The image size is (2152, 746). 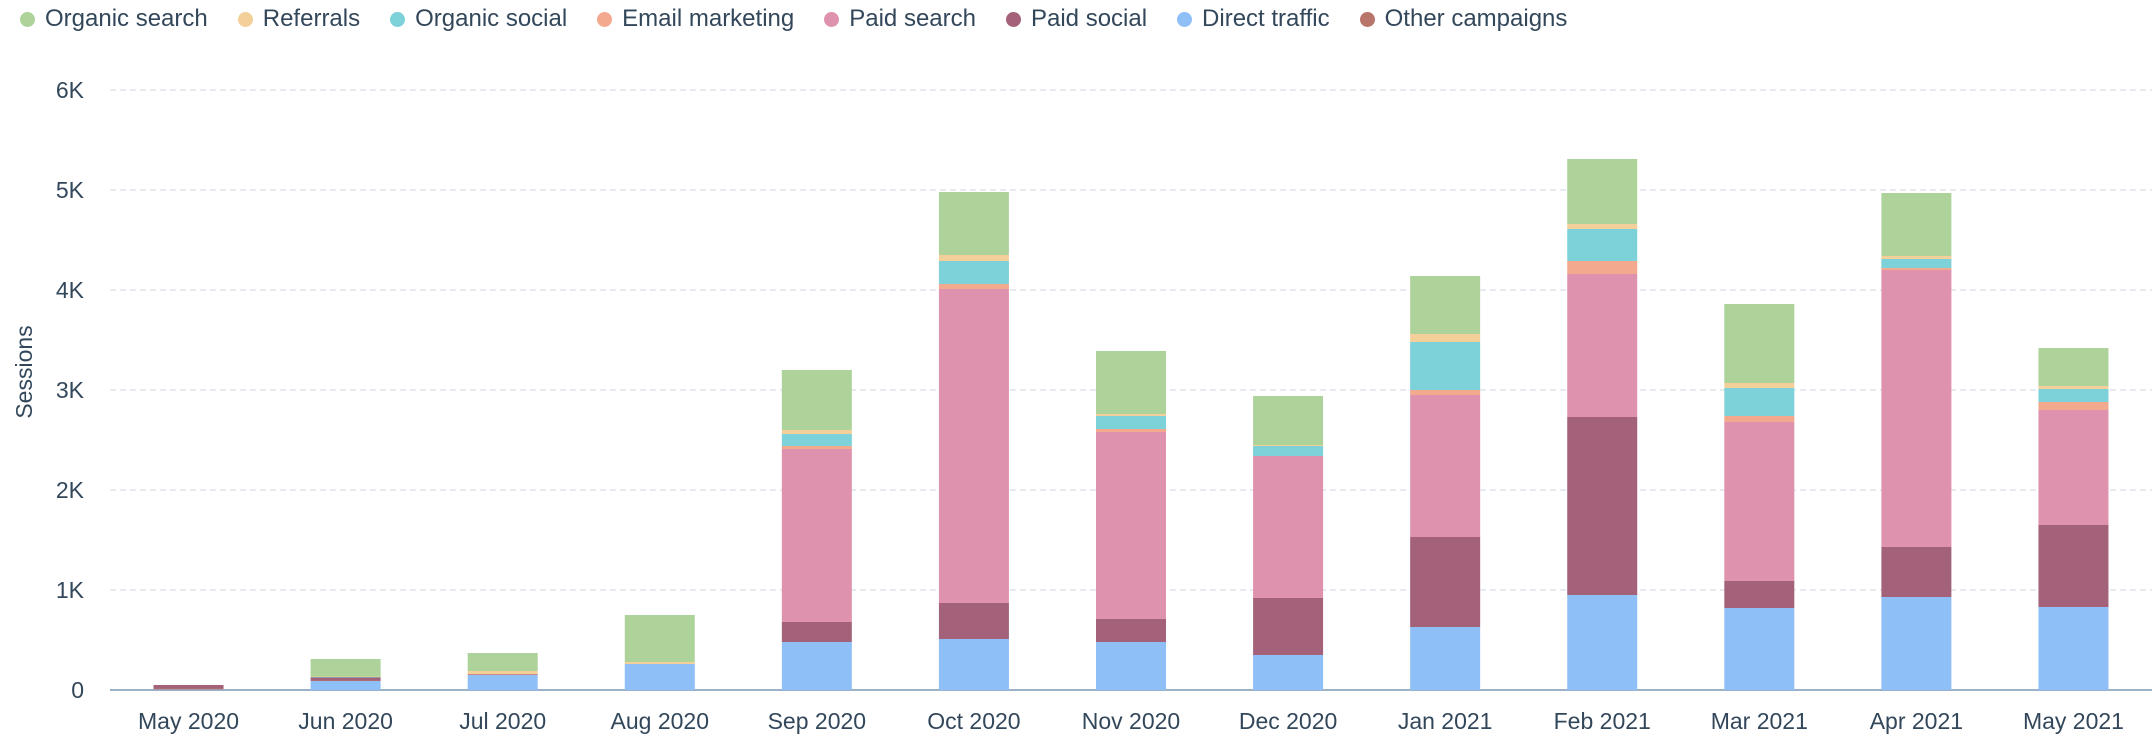 What do you see at coordinates (298, 19) in the screenshot?
I see `legend-item-referrals: Referrals` at bounding box center [298, 19].